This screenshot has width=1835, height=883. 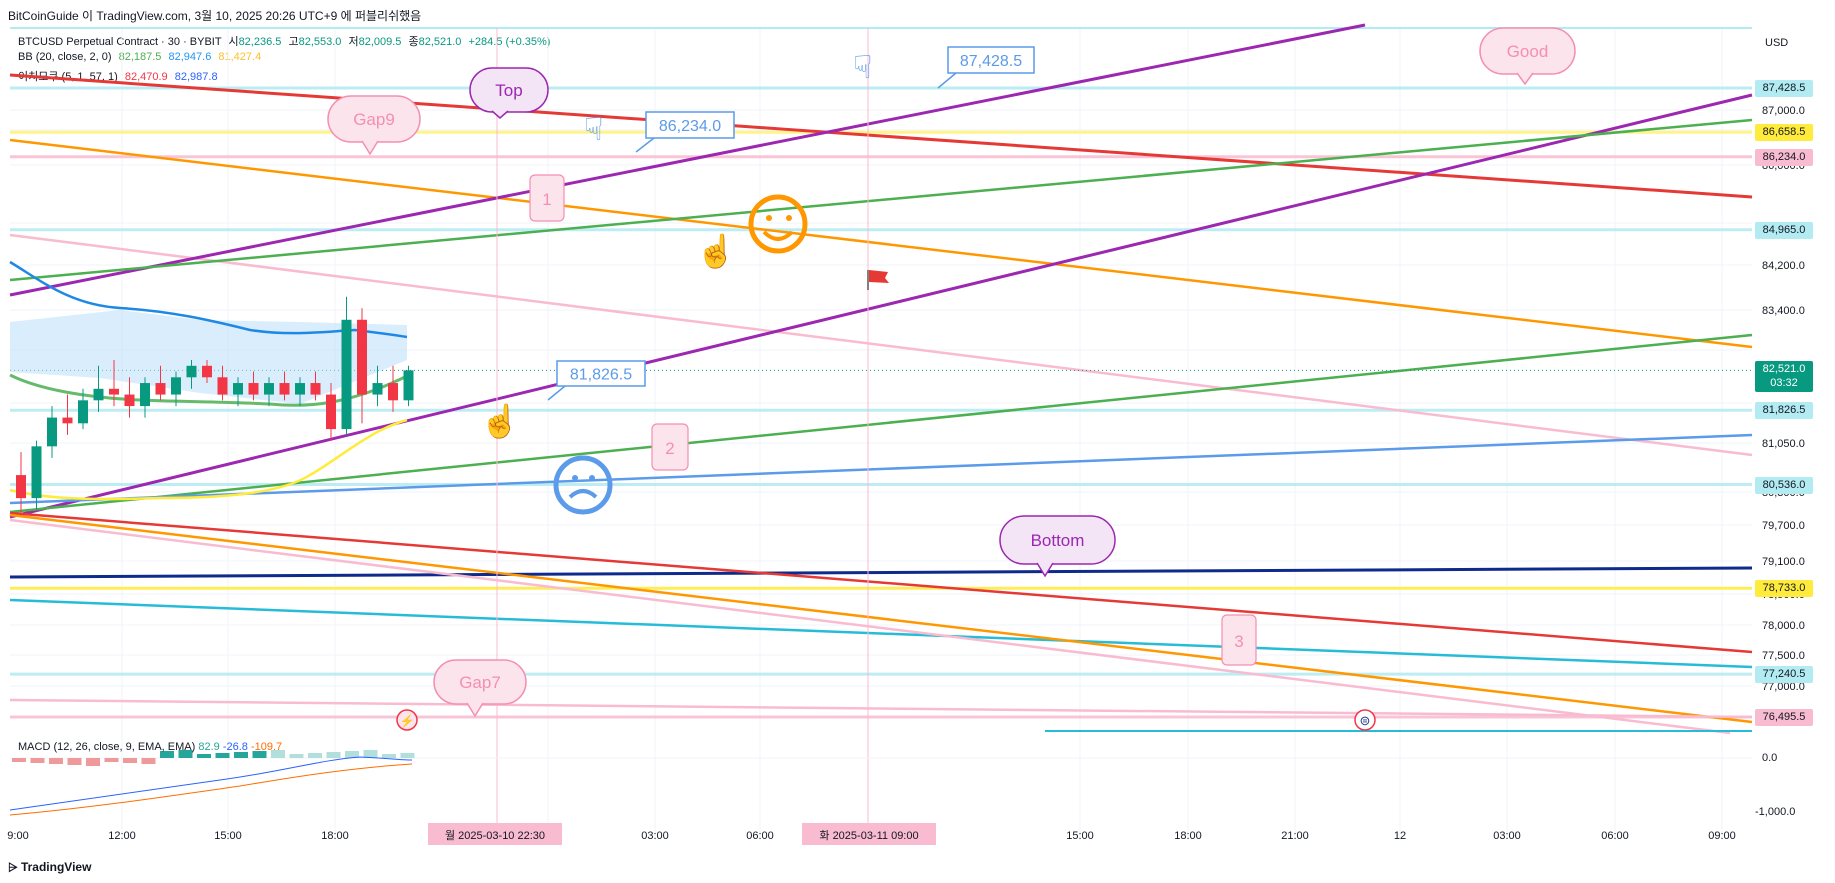 What do you see at coordinates (353, 42) in the screenshot?
I see `low-label: 저` at bounding box center [353, 42].